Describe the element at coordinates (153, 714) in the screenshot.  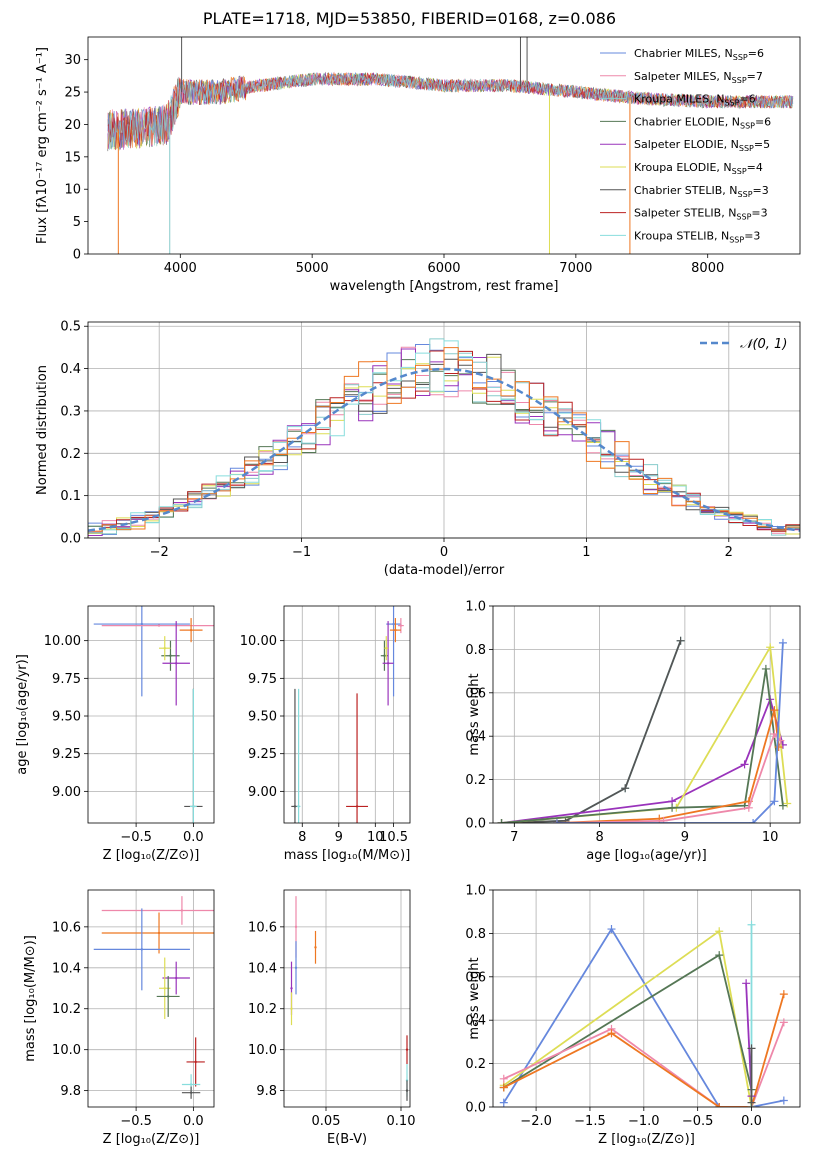
I see `age_vs_Z-plot-area` at that location.